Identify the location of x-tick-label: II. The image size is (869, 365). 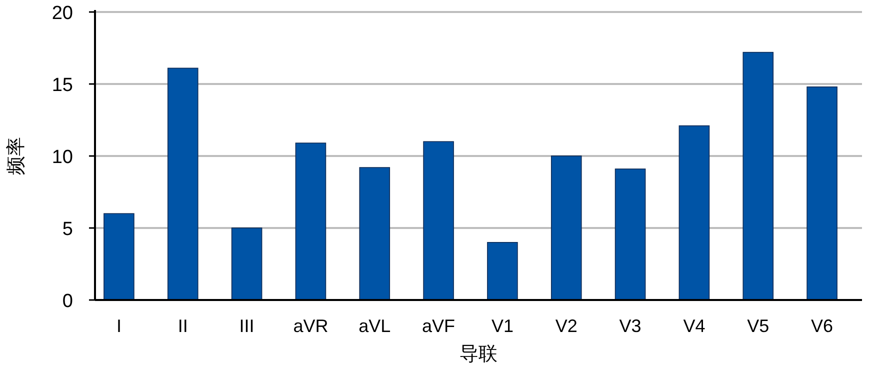
(183, 326).